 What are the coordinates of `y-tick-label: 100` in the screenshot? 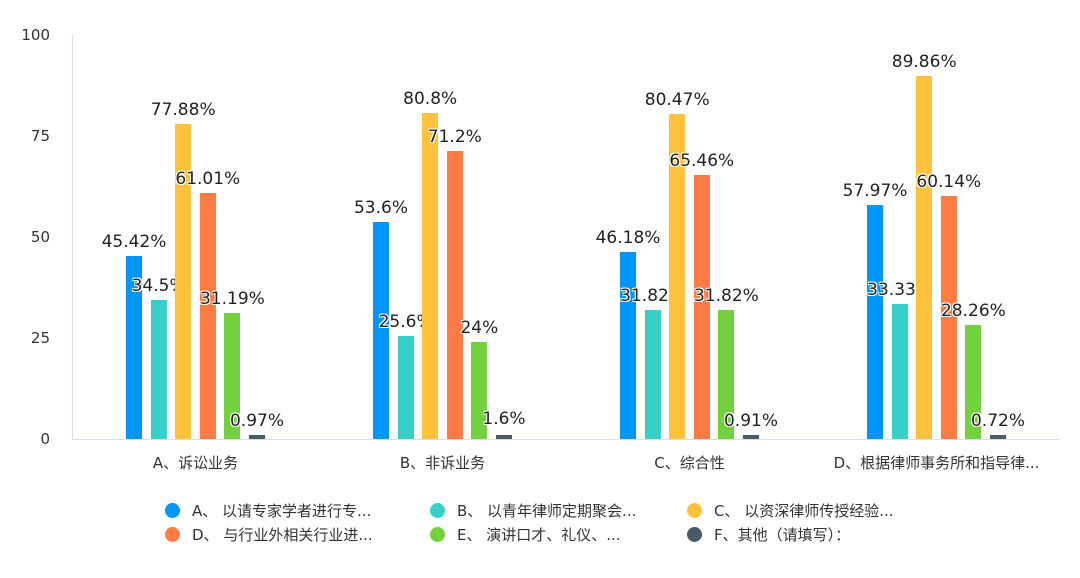 It's located at (35, 35).